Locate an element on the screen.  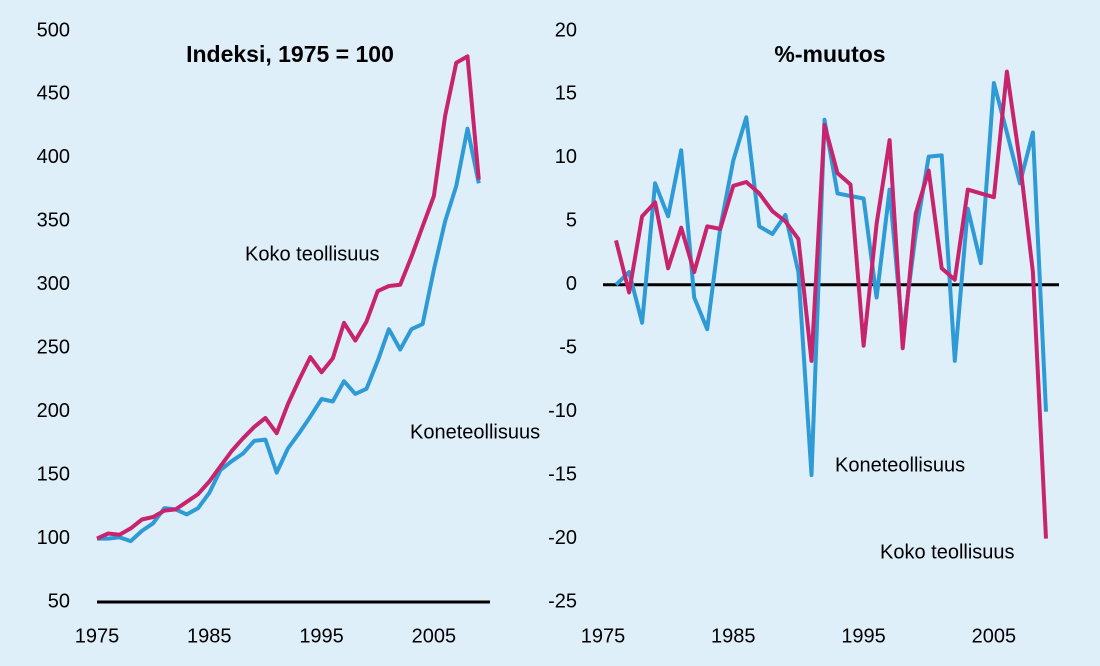
y-tick-label: 350 is located at coordinates (53, 221).